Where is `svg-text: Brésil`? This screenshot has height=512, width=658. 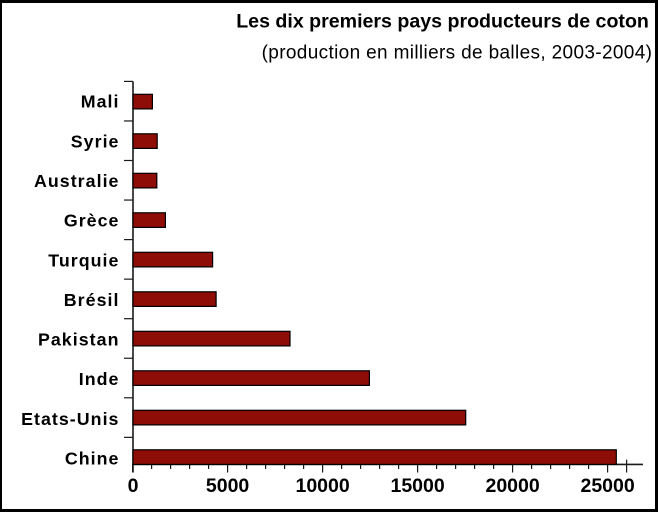 svg-text: Brésil is located at coordinates (92, 300).